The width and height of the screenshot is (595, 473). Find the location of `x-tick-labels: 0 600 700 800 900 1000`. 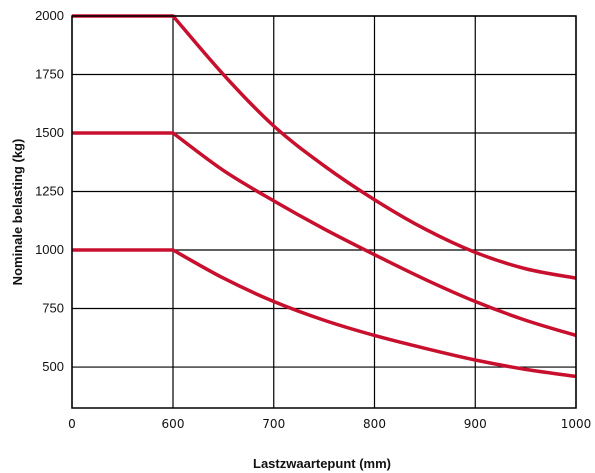

x-tick-labels: 0 600 700 800 900 1000 is located at coordinates (329, 424).